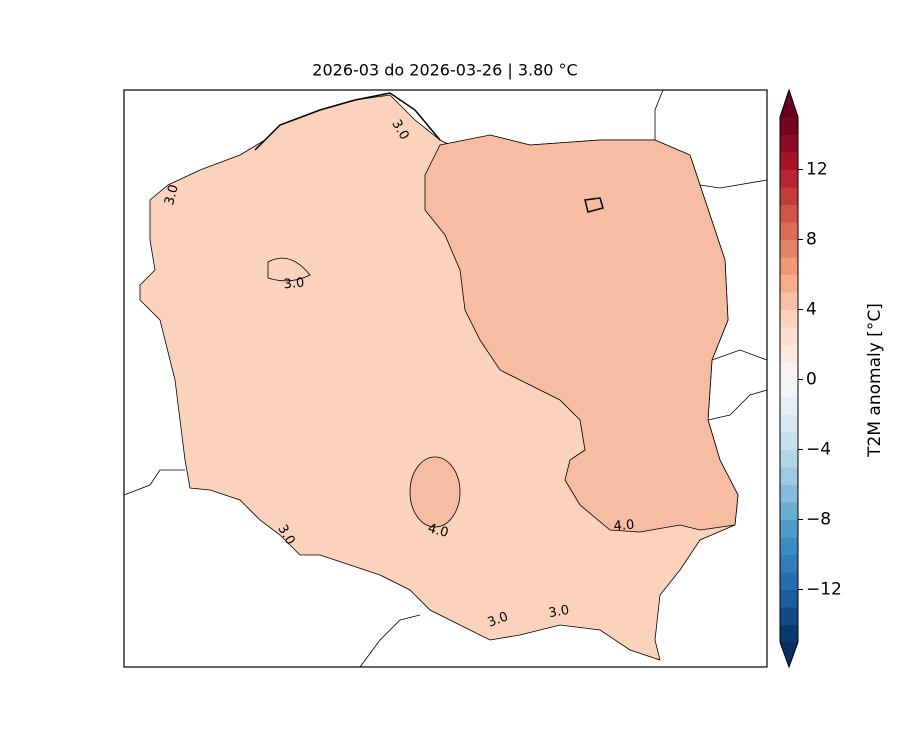 This screenshot has width=900, height=754. Describe the element at coordinates (435, 492) in the screenshot. I see `region-center` at that location.